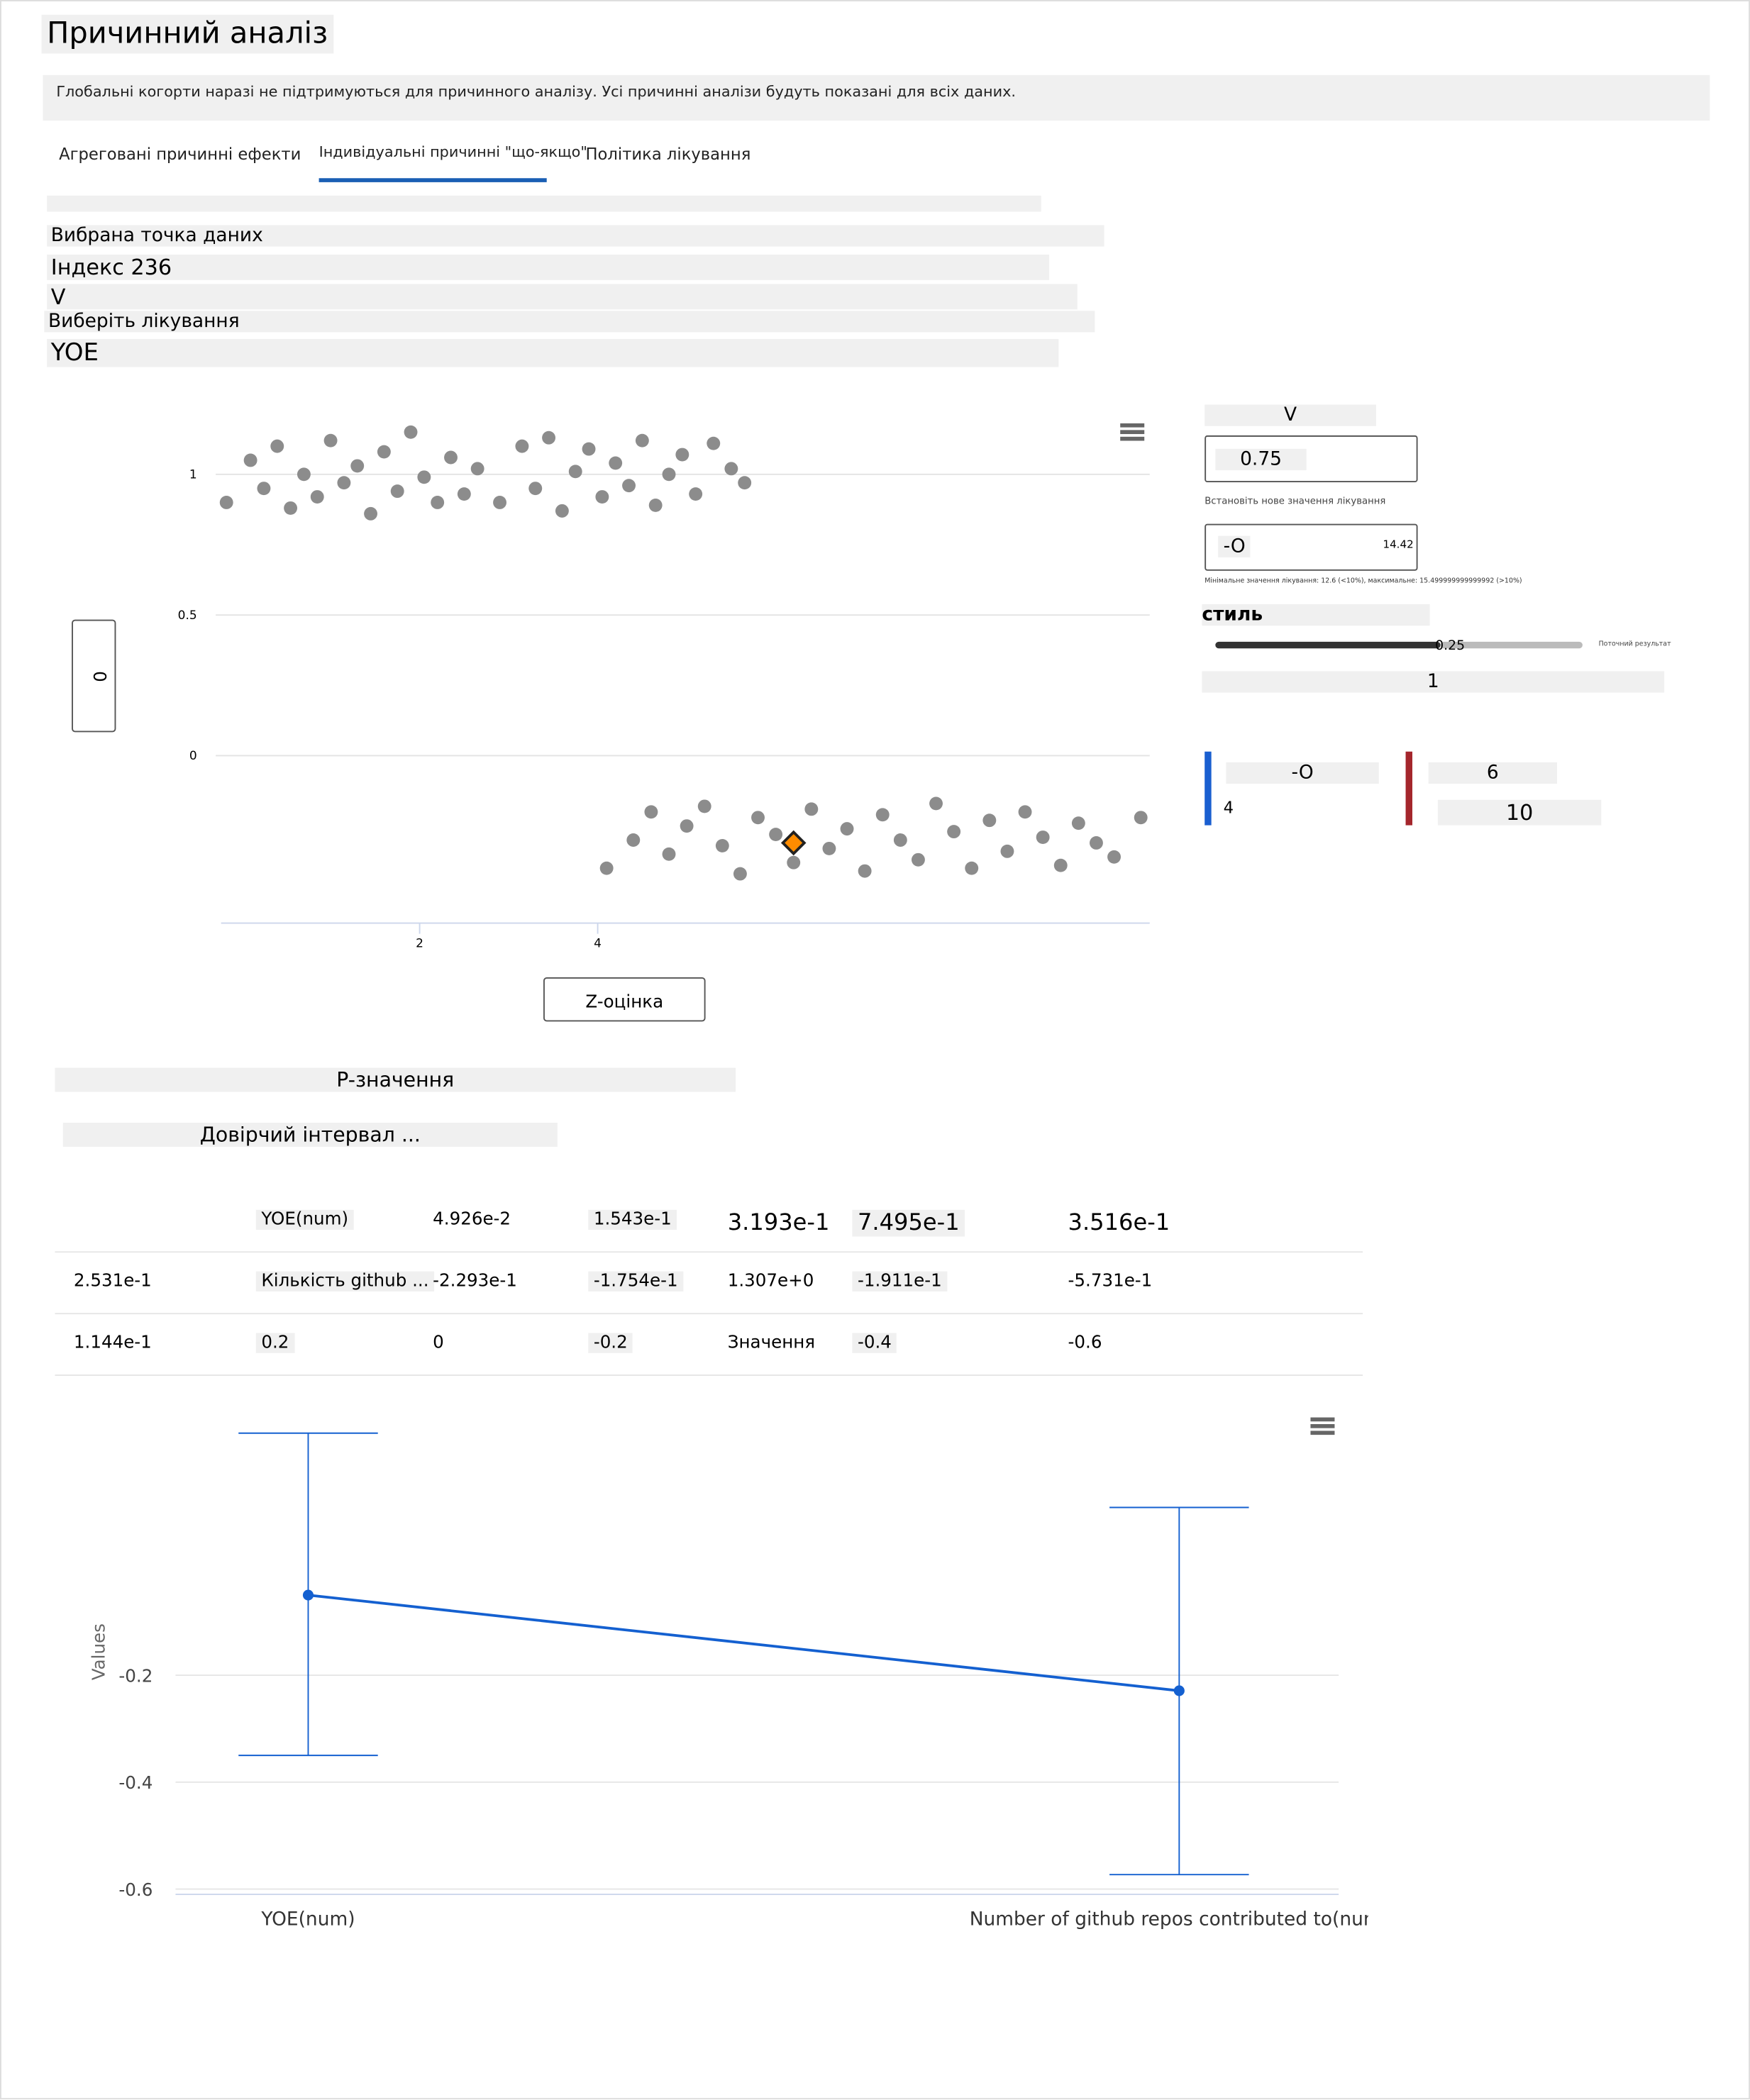 The height and width of the screenshot is (2100, 1750). What do you see at coordinates (636, 1281) in the screenshot?
I see `table-cell: -1.754e-1` at bounding box center [636, 1281].